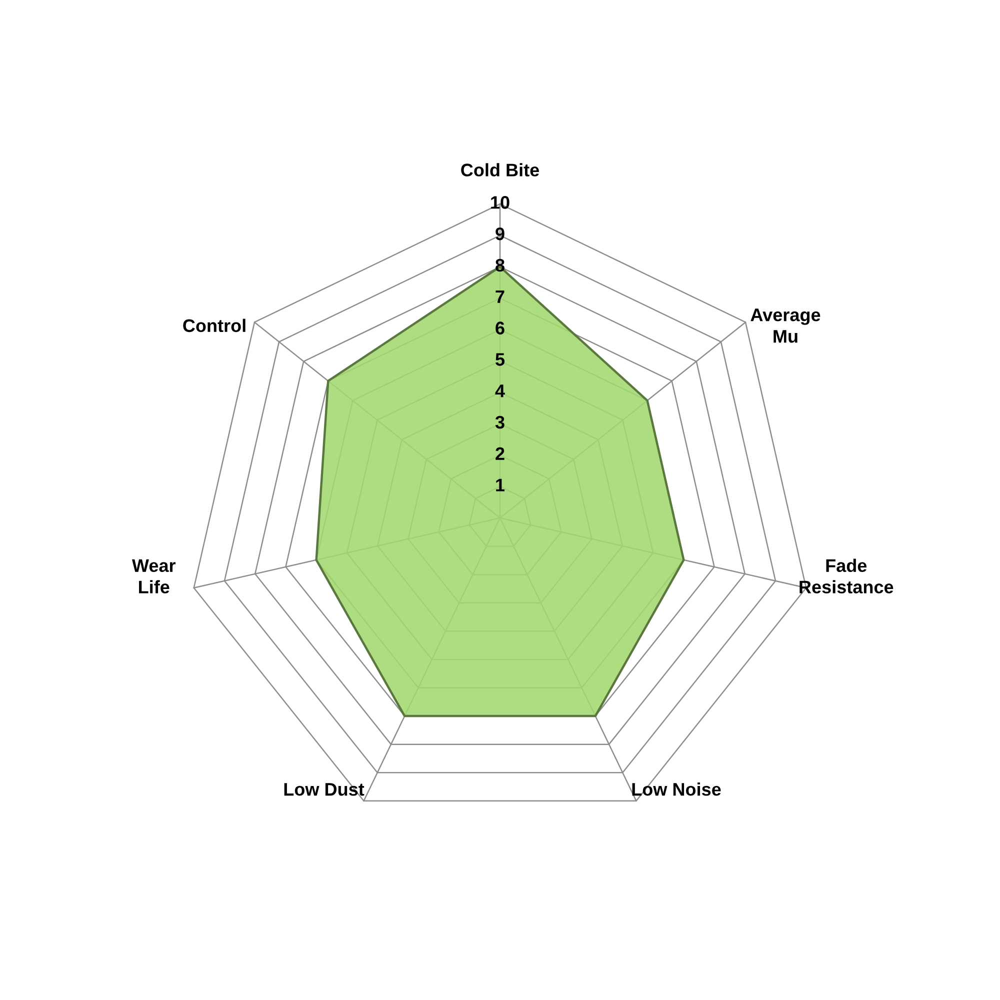 This screenshot has width=1000, height=1000. I want to click on y-tick-label: 4, so click(500, 391).